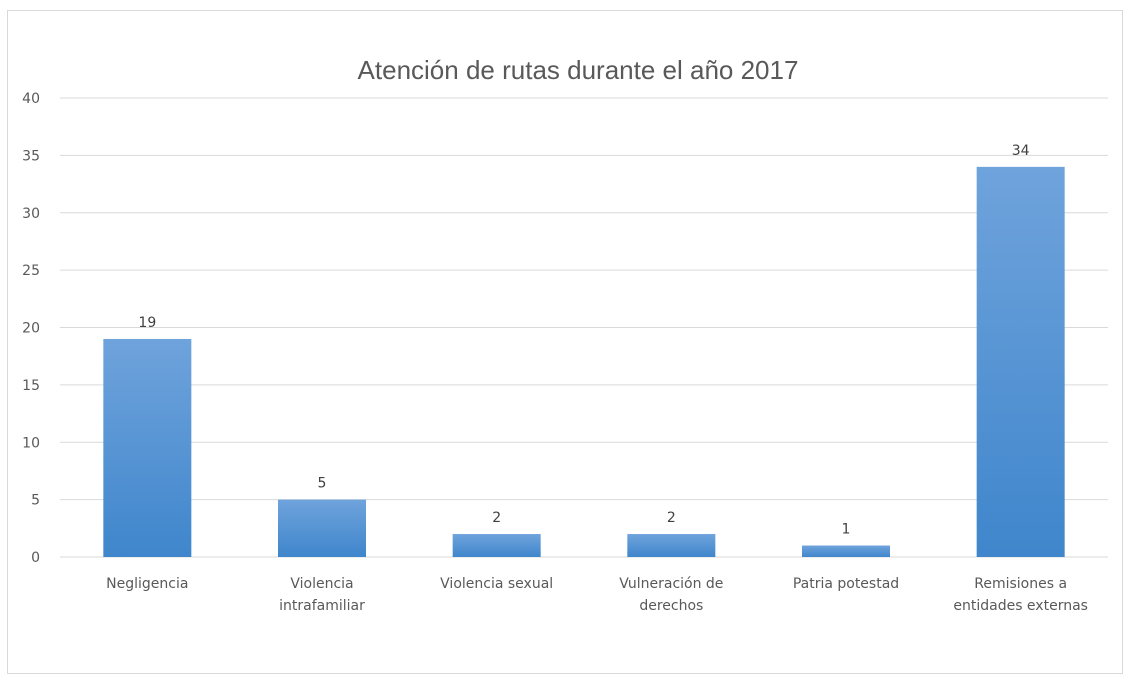  Describe the element at coordinates (578, 70) in the screenshot. I see `chart-title: Atención de rutas durante el año 2017` at that location.